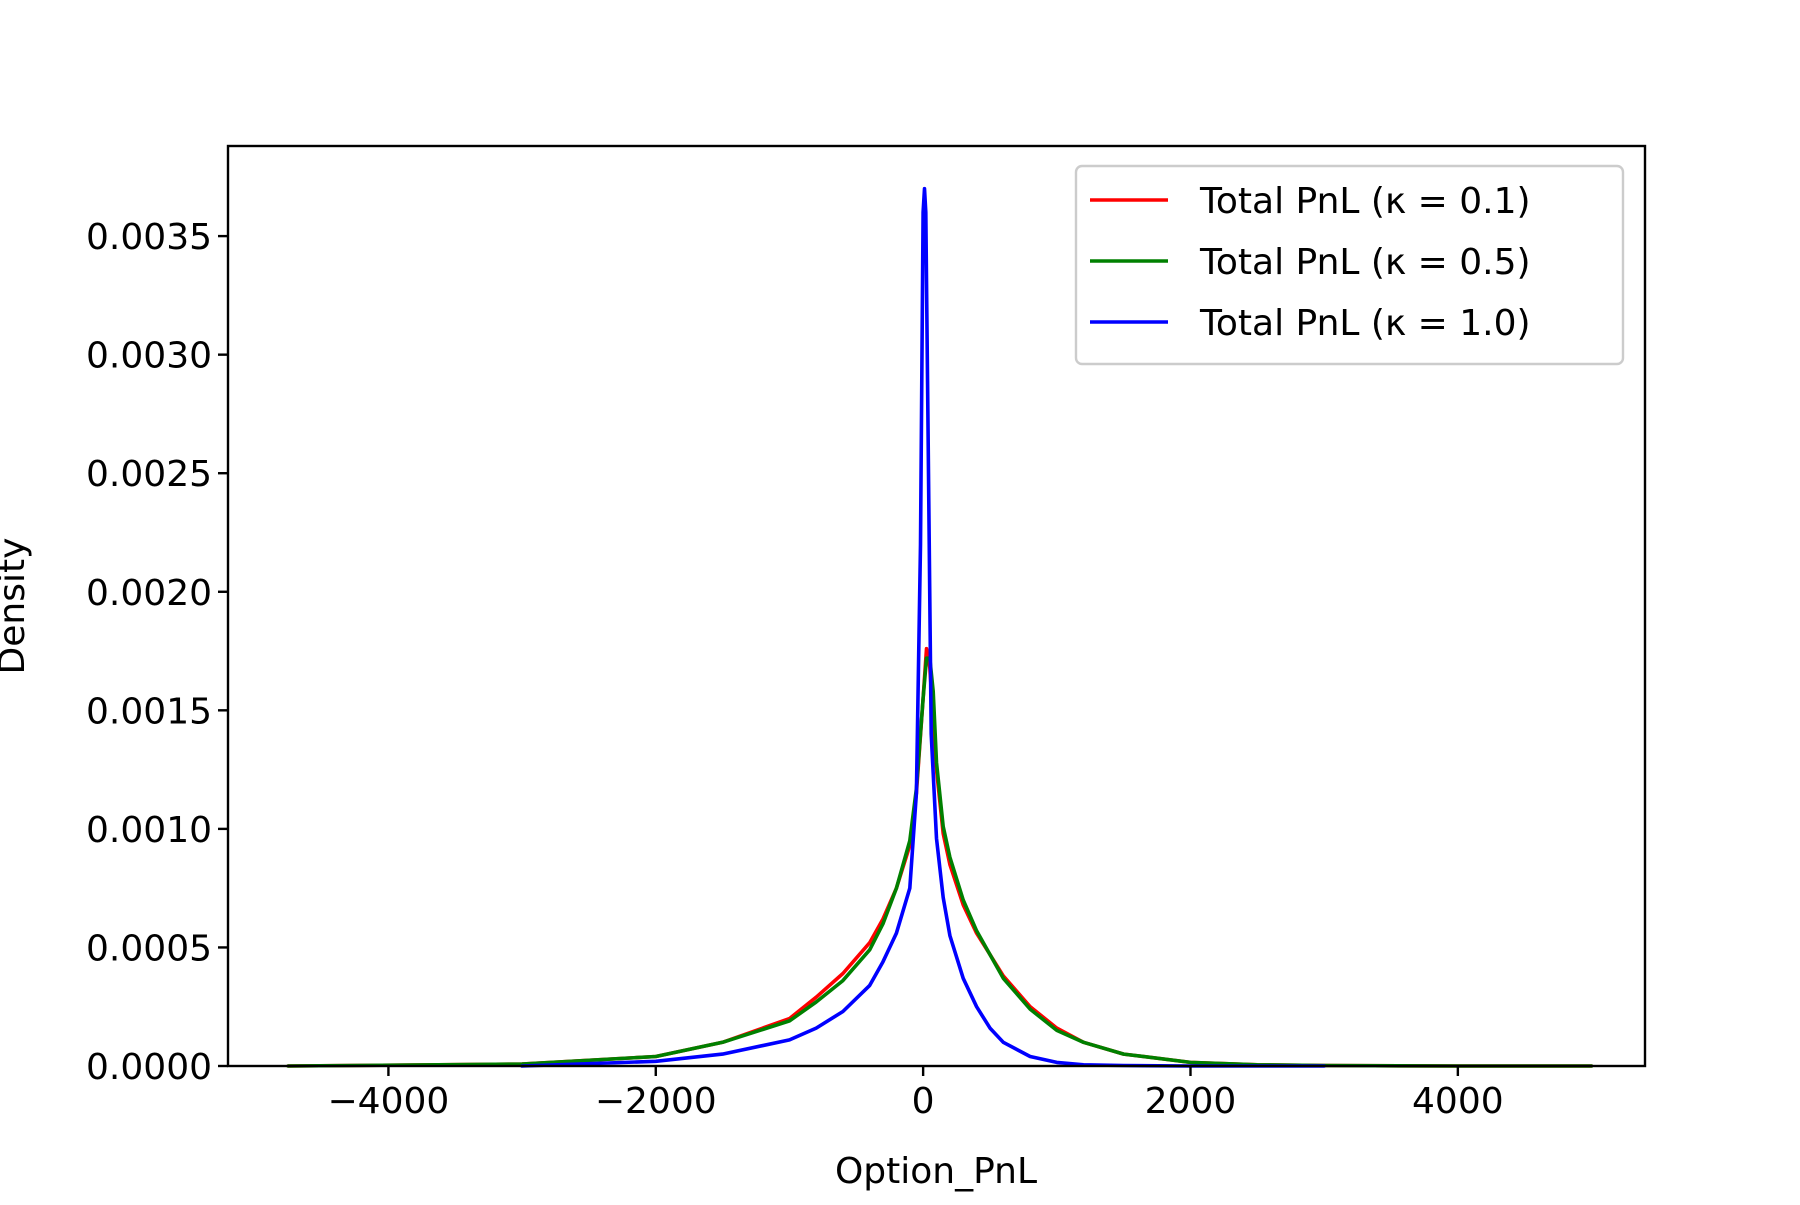  I want to click on legend-label-1: Total PnL (κ = 0.1), so click(1365, 201).